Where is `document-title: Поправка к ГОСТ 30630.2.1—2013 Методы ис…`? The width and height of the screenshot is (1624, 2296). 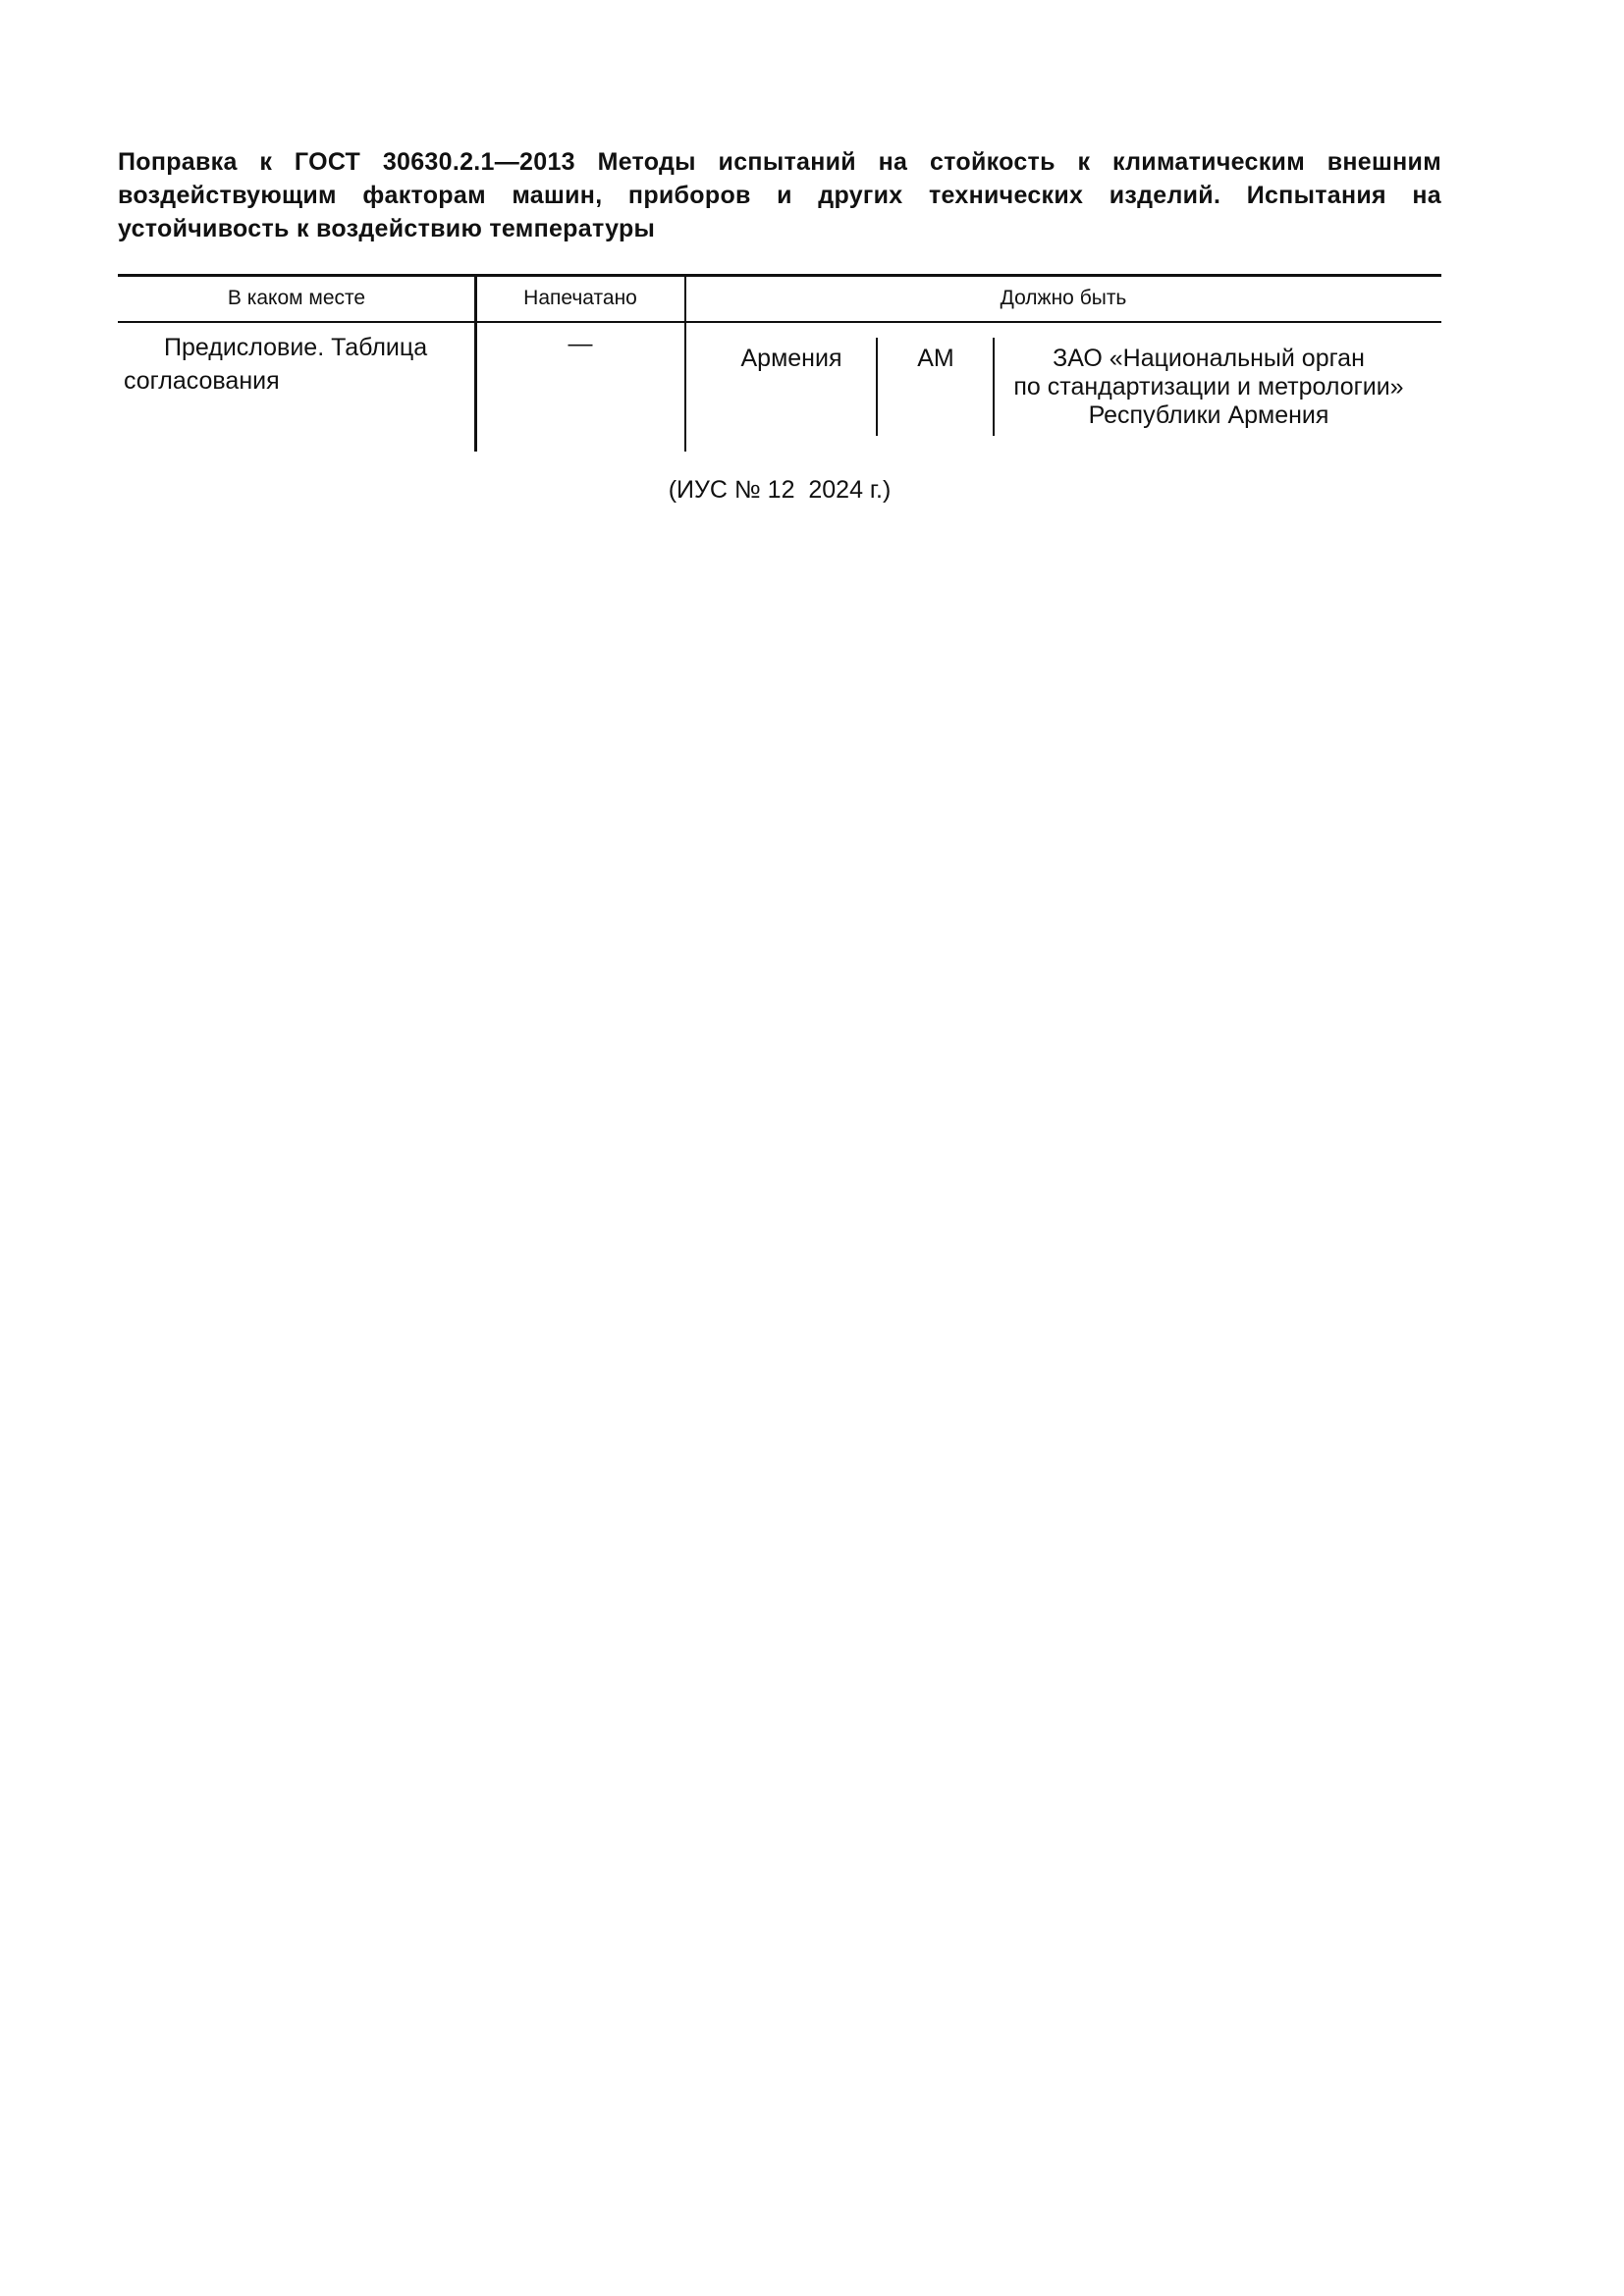
document-title: Поправка к ГОСТ 30630.2.1—2013 Методы ис… is located at coordinates (779, 195).